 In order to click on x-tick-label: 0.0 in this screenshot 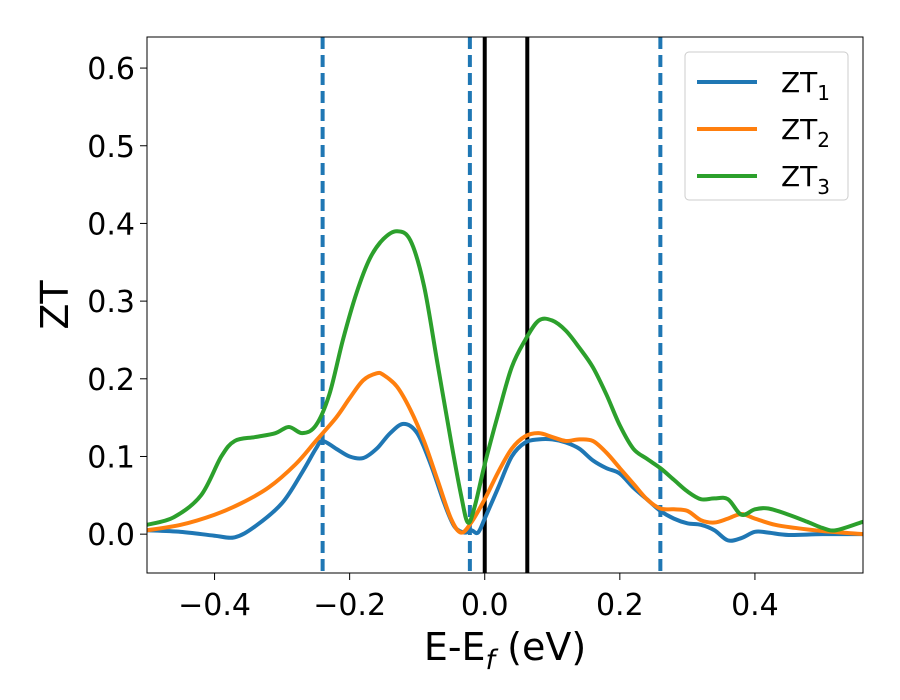, I will do `click(485, 605)`.